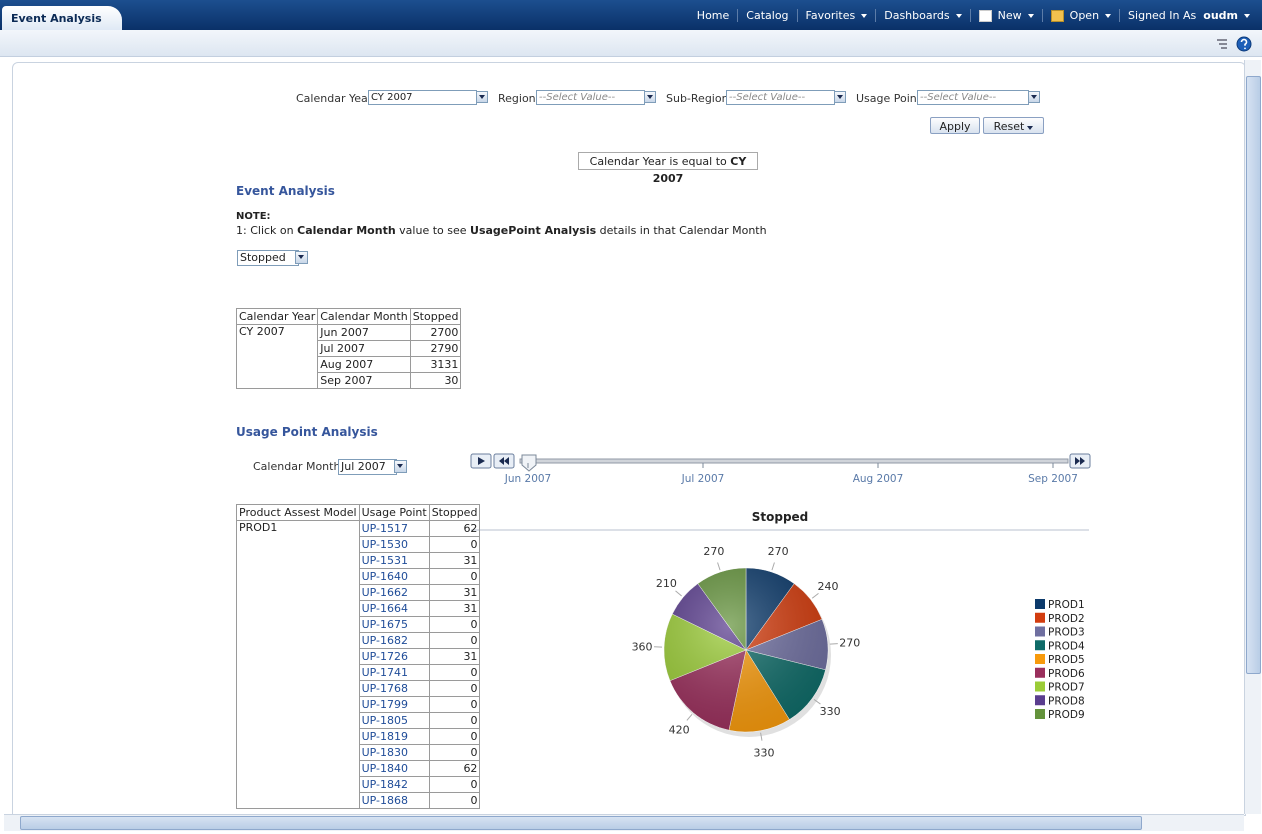  I want to click on legend-label: PROD2, so click(1066, 619).